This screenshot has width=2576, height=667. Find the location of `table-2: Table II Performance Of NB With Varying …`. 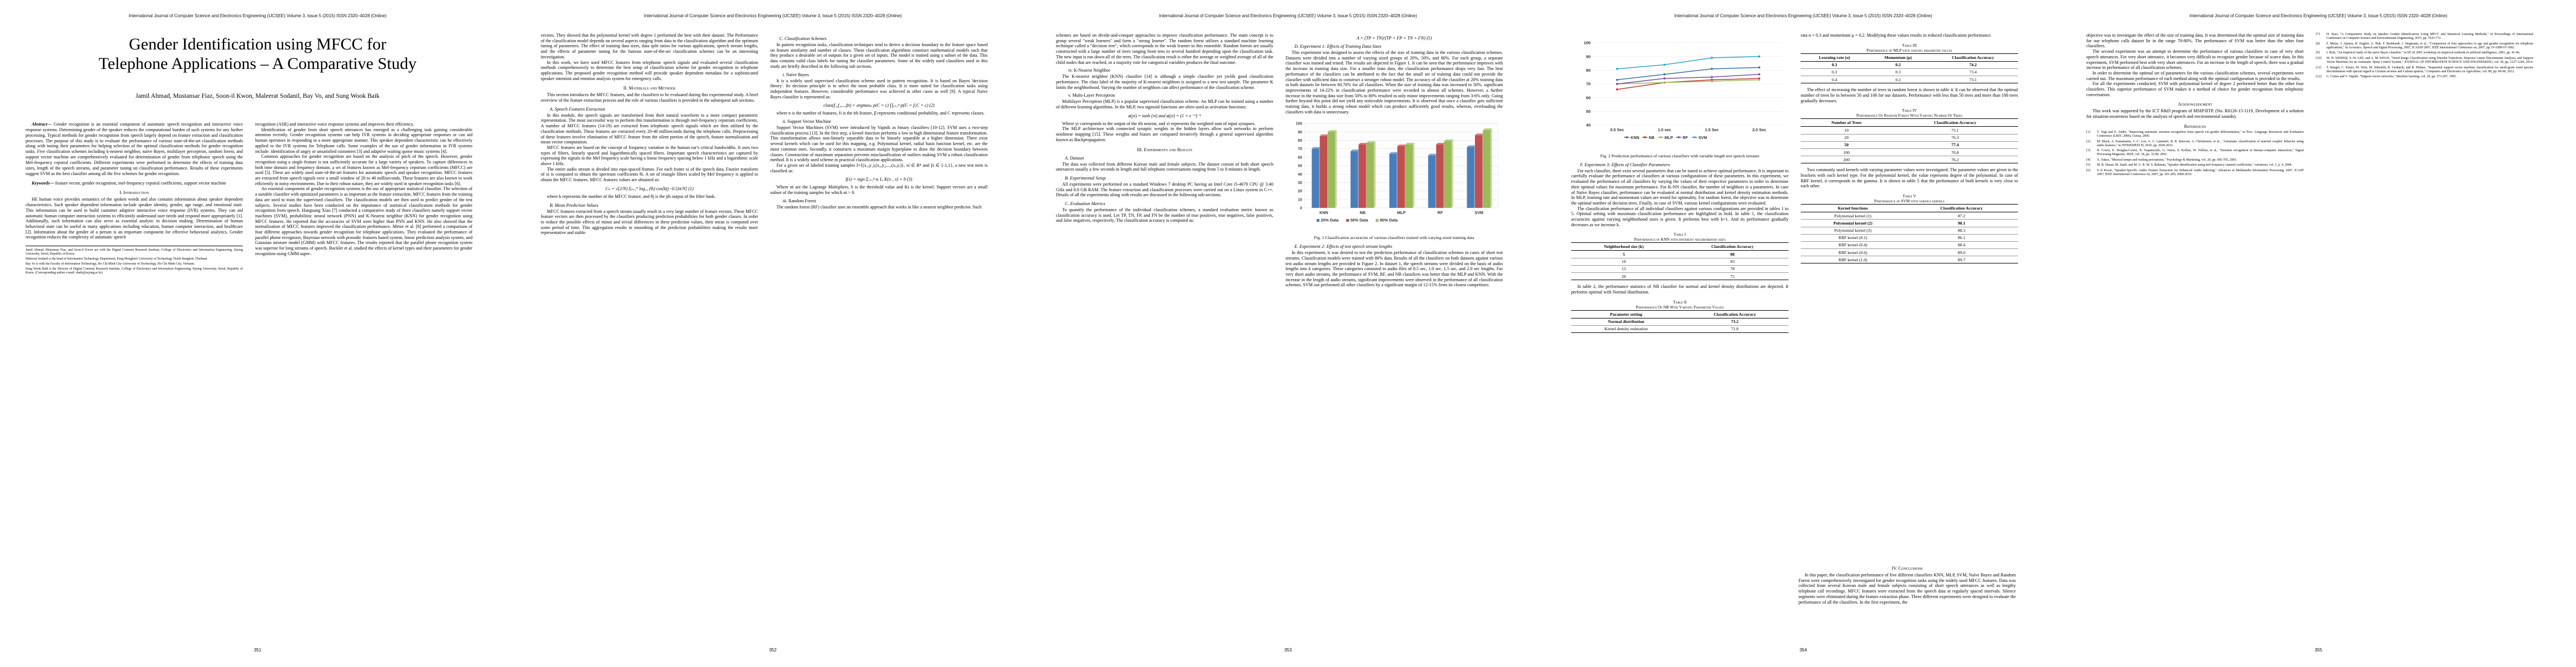

table-2: Table II Performance Of NB With Varying … is located at coordinates (1679, 317).